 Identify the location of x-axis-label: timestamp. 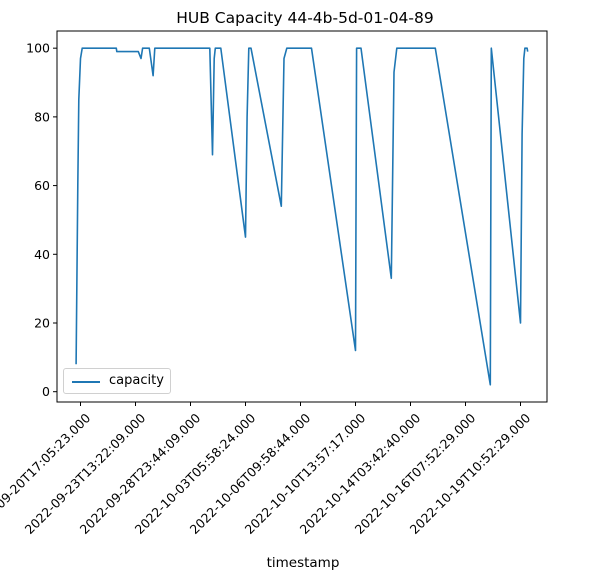
(303, 563).